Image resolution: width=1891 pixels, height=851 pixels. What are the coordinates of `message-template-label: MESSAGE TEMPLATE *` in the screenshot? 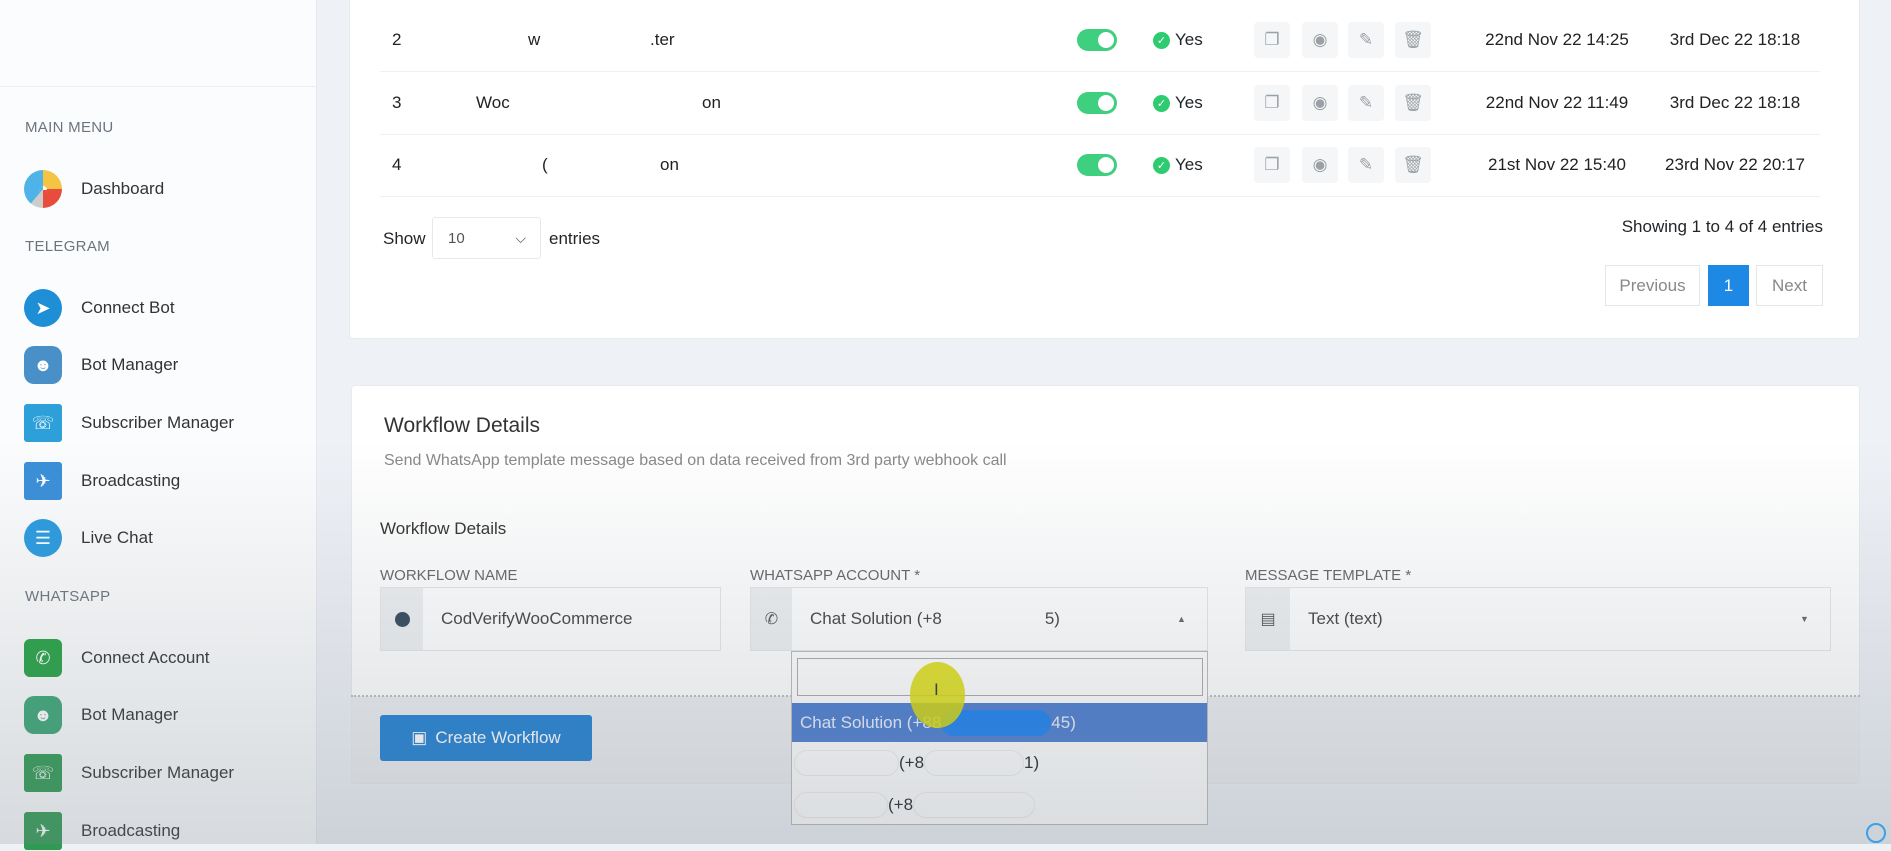 It's located at (1328, 575).